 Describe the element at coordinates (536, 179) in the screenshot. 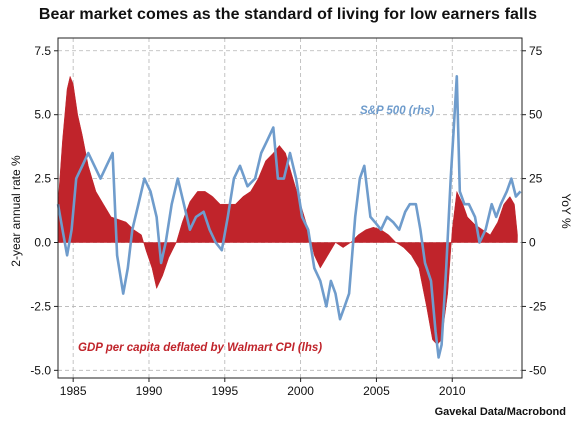

I see `right-tick-label: 25` at that location.